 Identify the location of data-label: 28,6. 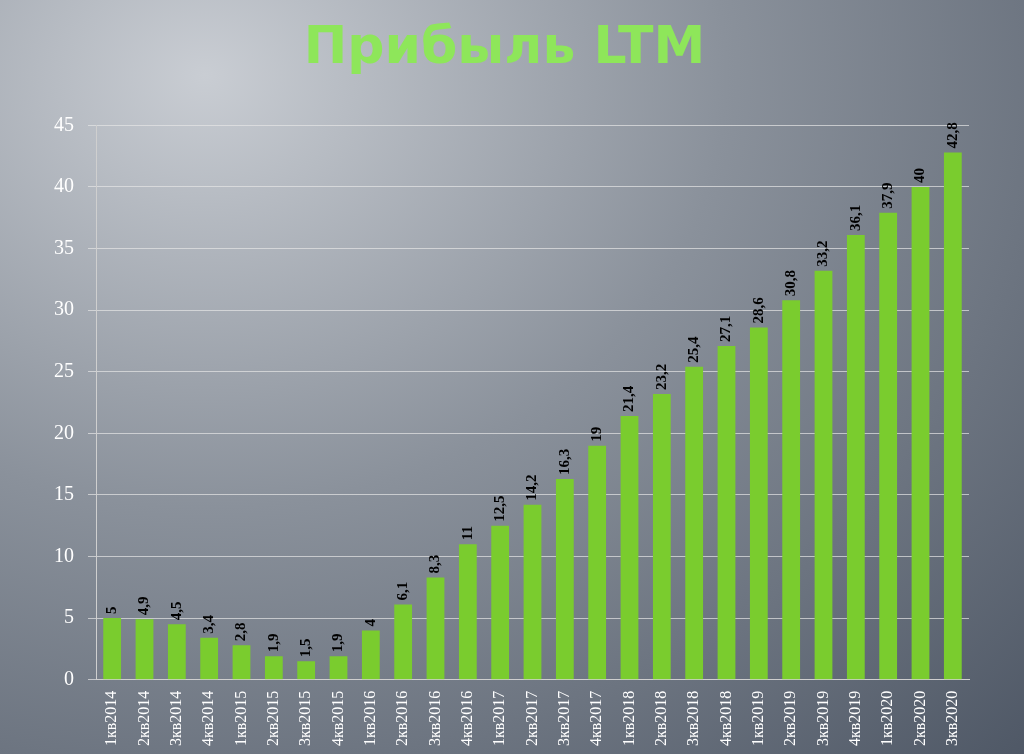
(757, 310).